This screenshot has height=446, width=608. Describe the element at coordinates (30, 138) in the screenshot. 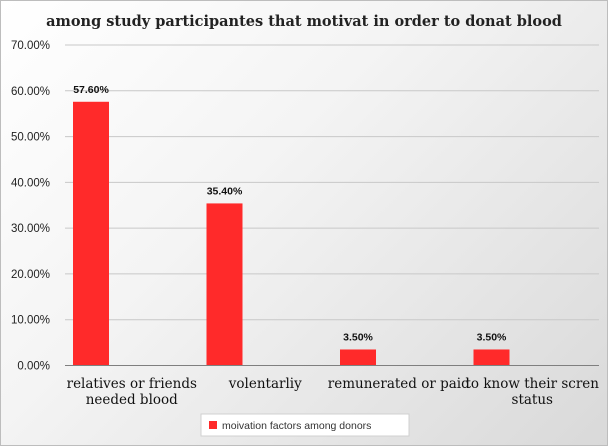

I see `y-tick-label: 50.00%` at that location.